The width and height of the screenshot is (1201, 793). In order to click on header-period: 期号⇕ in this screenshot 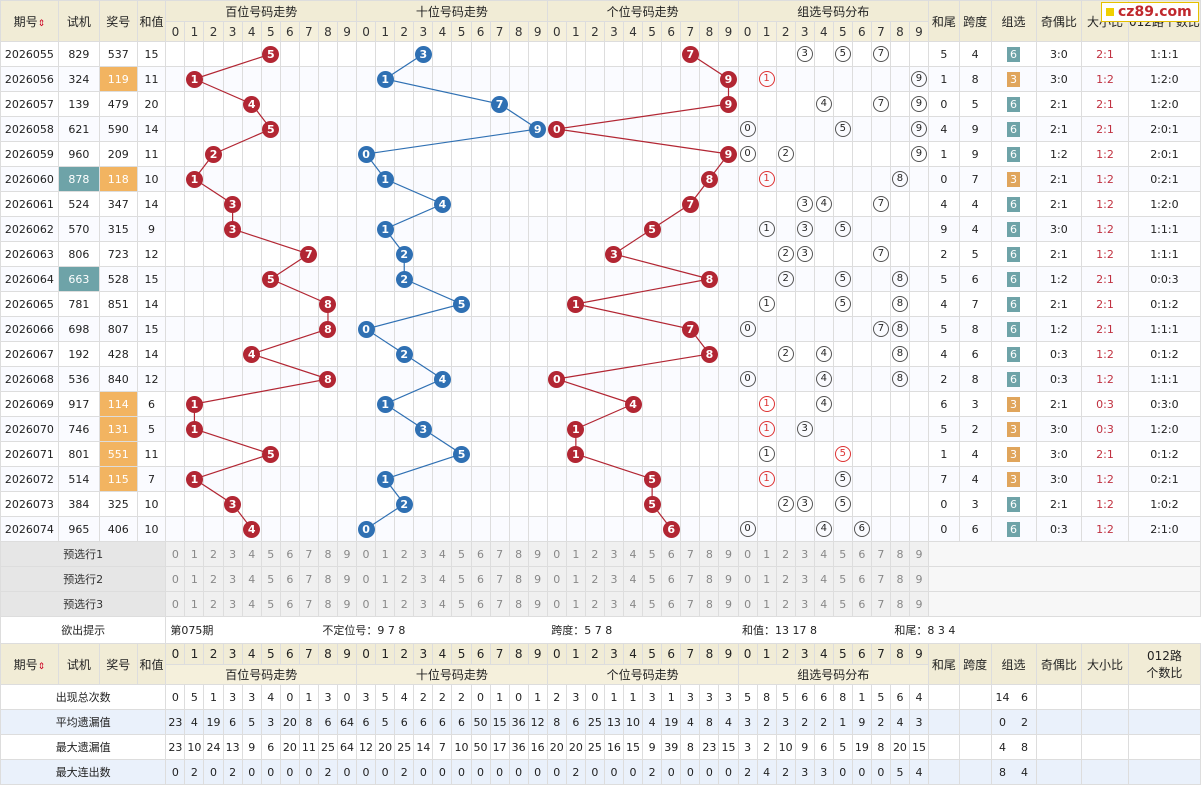, I will do `click(29, 664)`.